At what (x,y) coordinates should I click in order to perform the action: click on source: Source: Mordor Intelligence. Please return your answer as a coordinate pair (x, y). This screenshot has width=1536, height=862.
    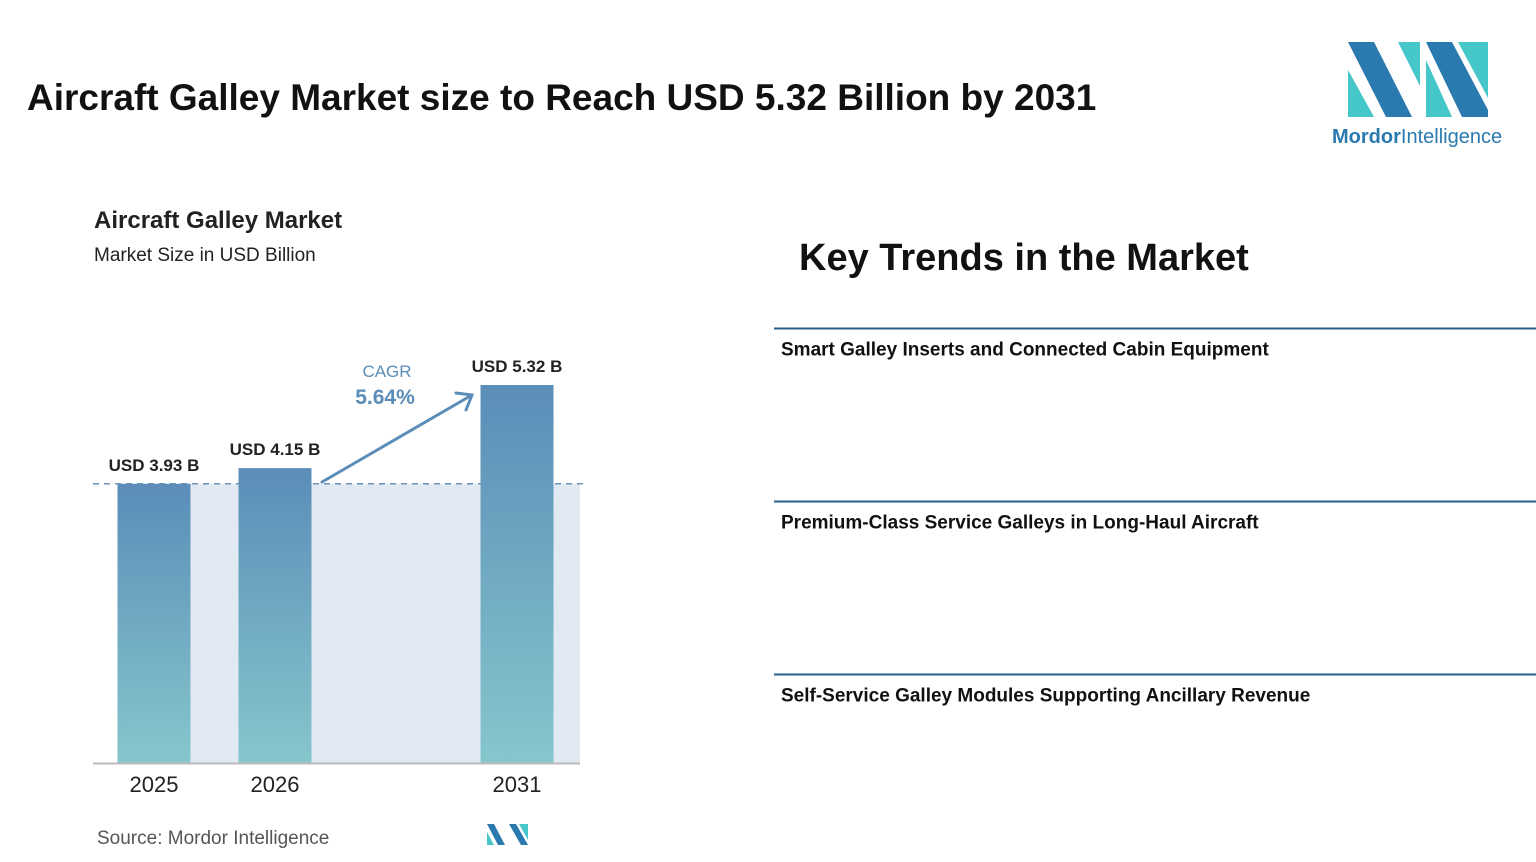
    Looking at the image, I should click on (213, 838).